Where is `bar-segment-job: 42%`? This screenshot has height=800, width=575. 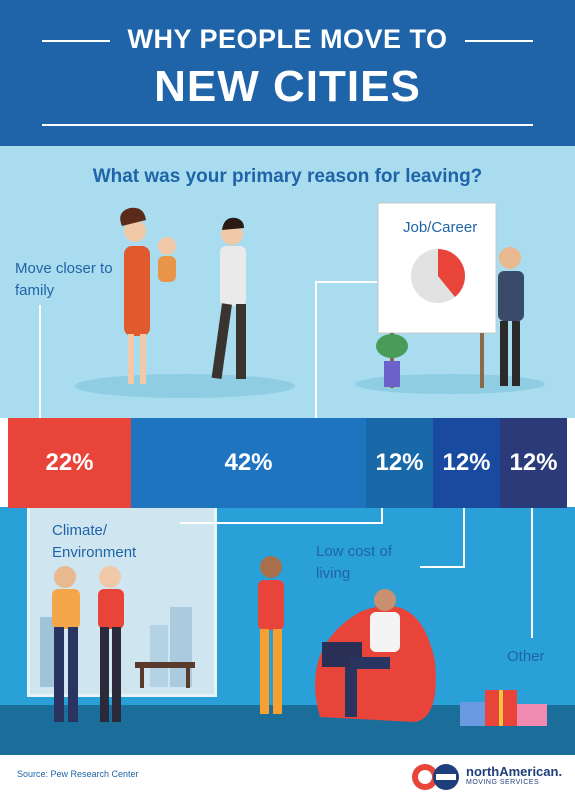
bar-segment-job: 42% is located at coordinates (248, 463).